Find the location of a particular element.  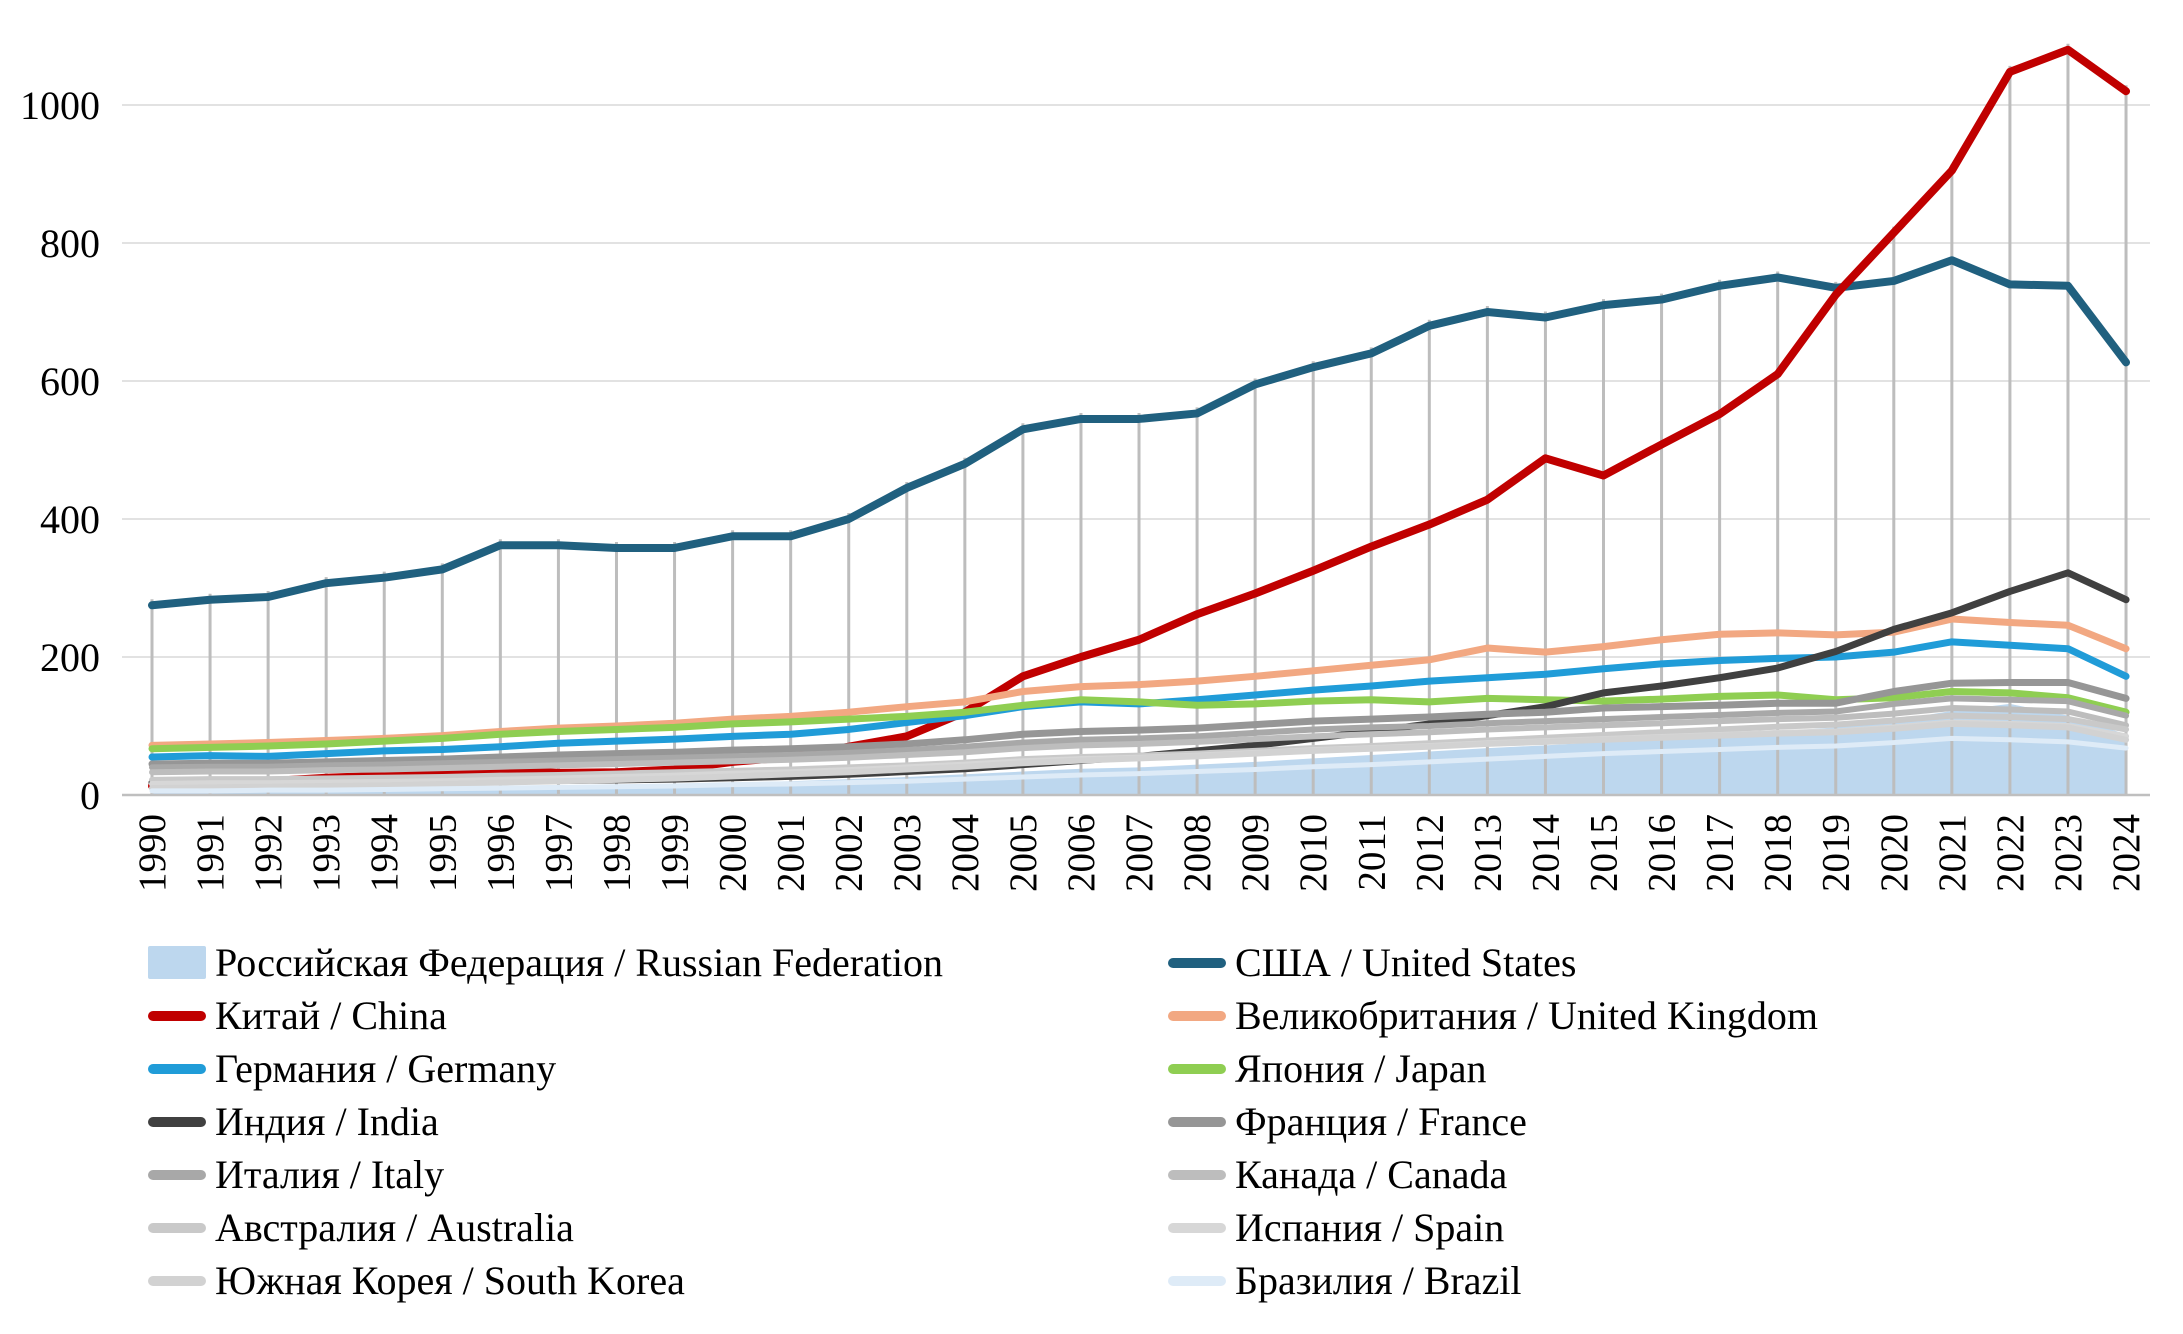

legend-item-china: Китай / China is located at coordinates (658, 1015).